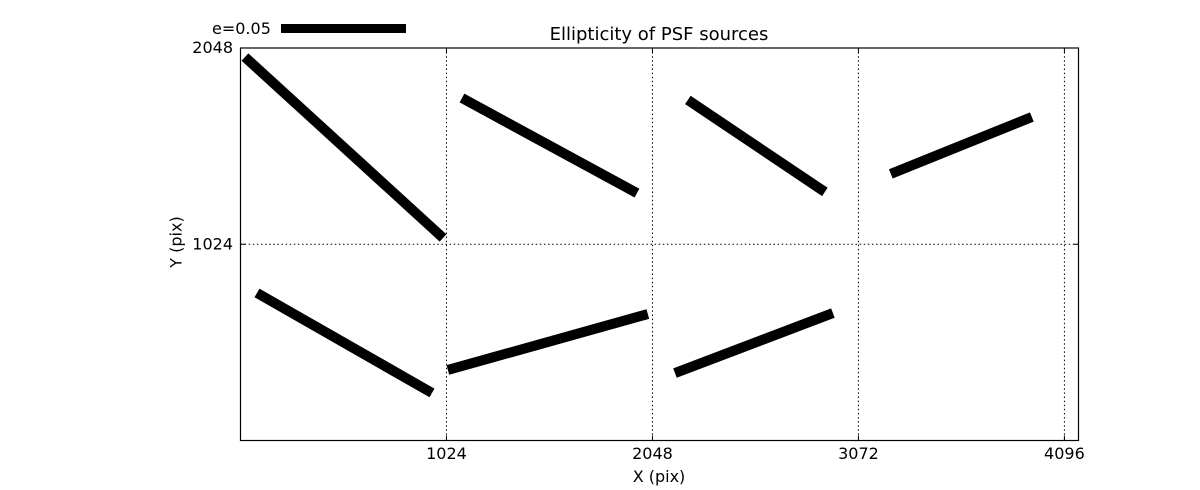 The image size is (1200, 490). What do you see at coordinates (1064, 453) in the screenshot?
I see `x-tick-label: 4096` at bounding box center [1064, 453].